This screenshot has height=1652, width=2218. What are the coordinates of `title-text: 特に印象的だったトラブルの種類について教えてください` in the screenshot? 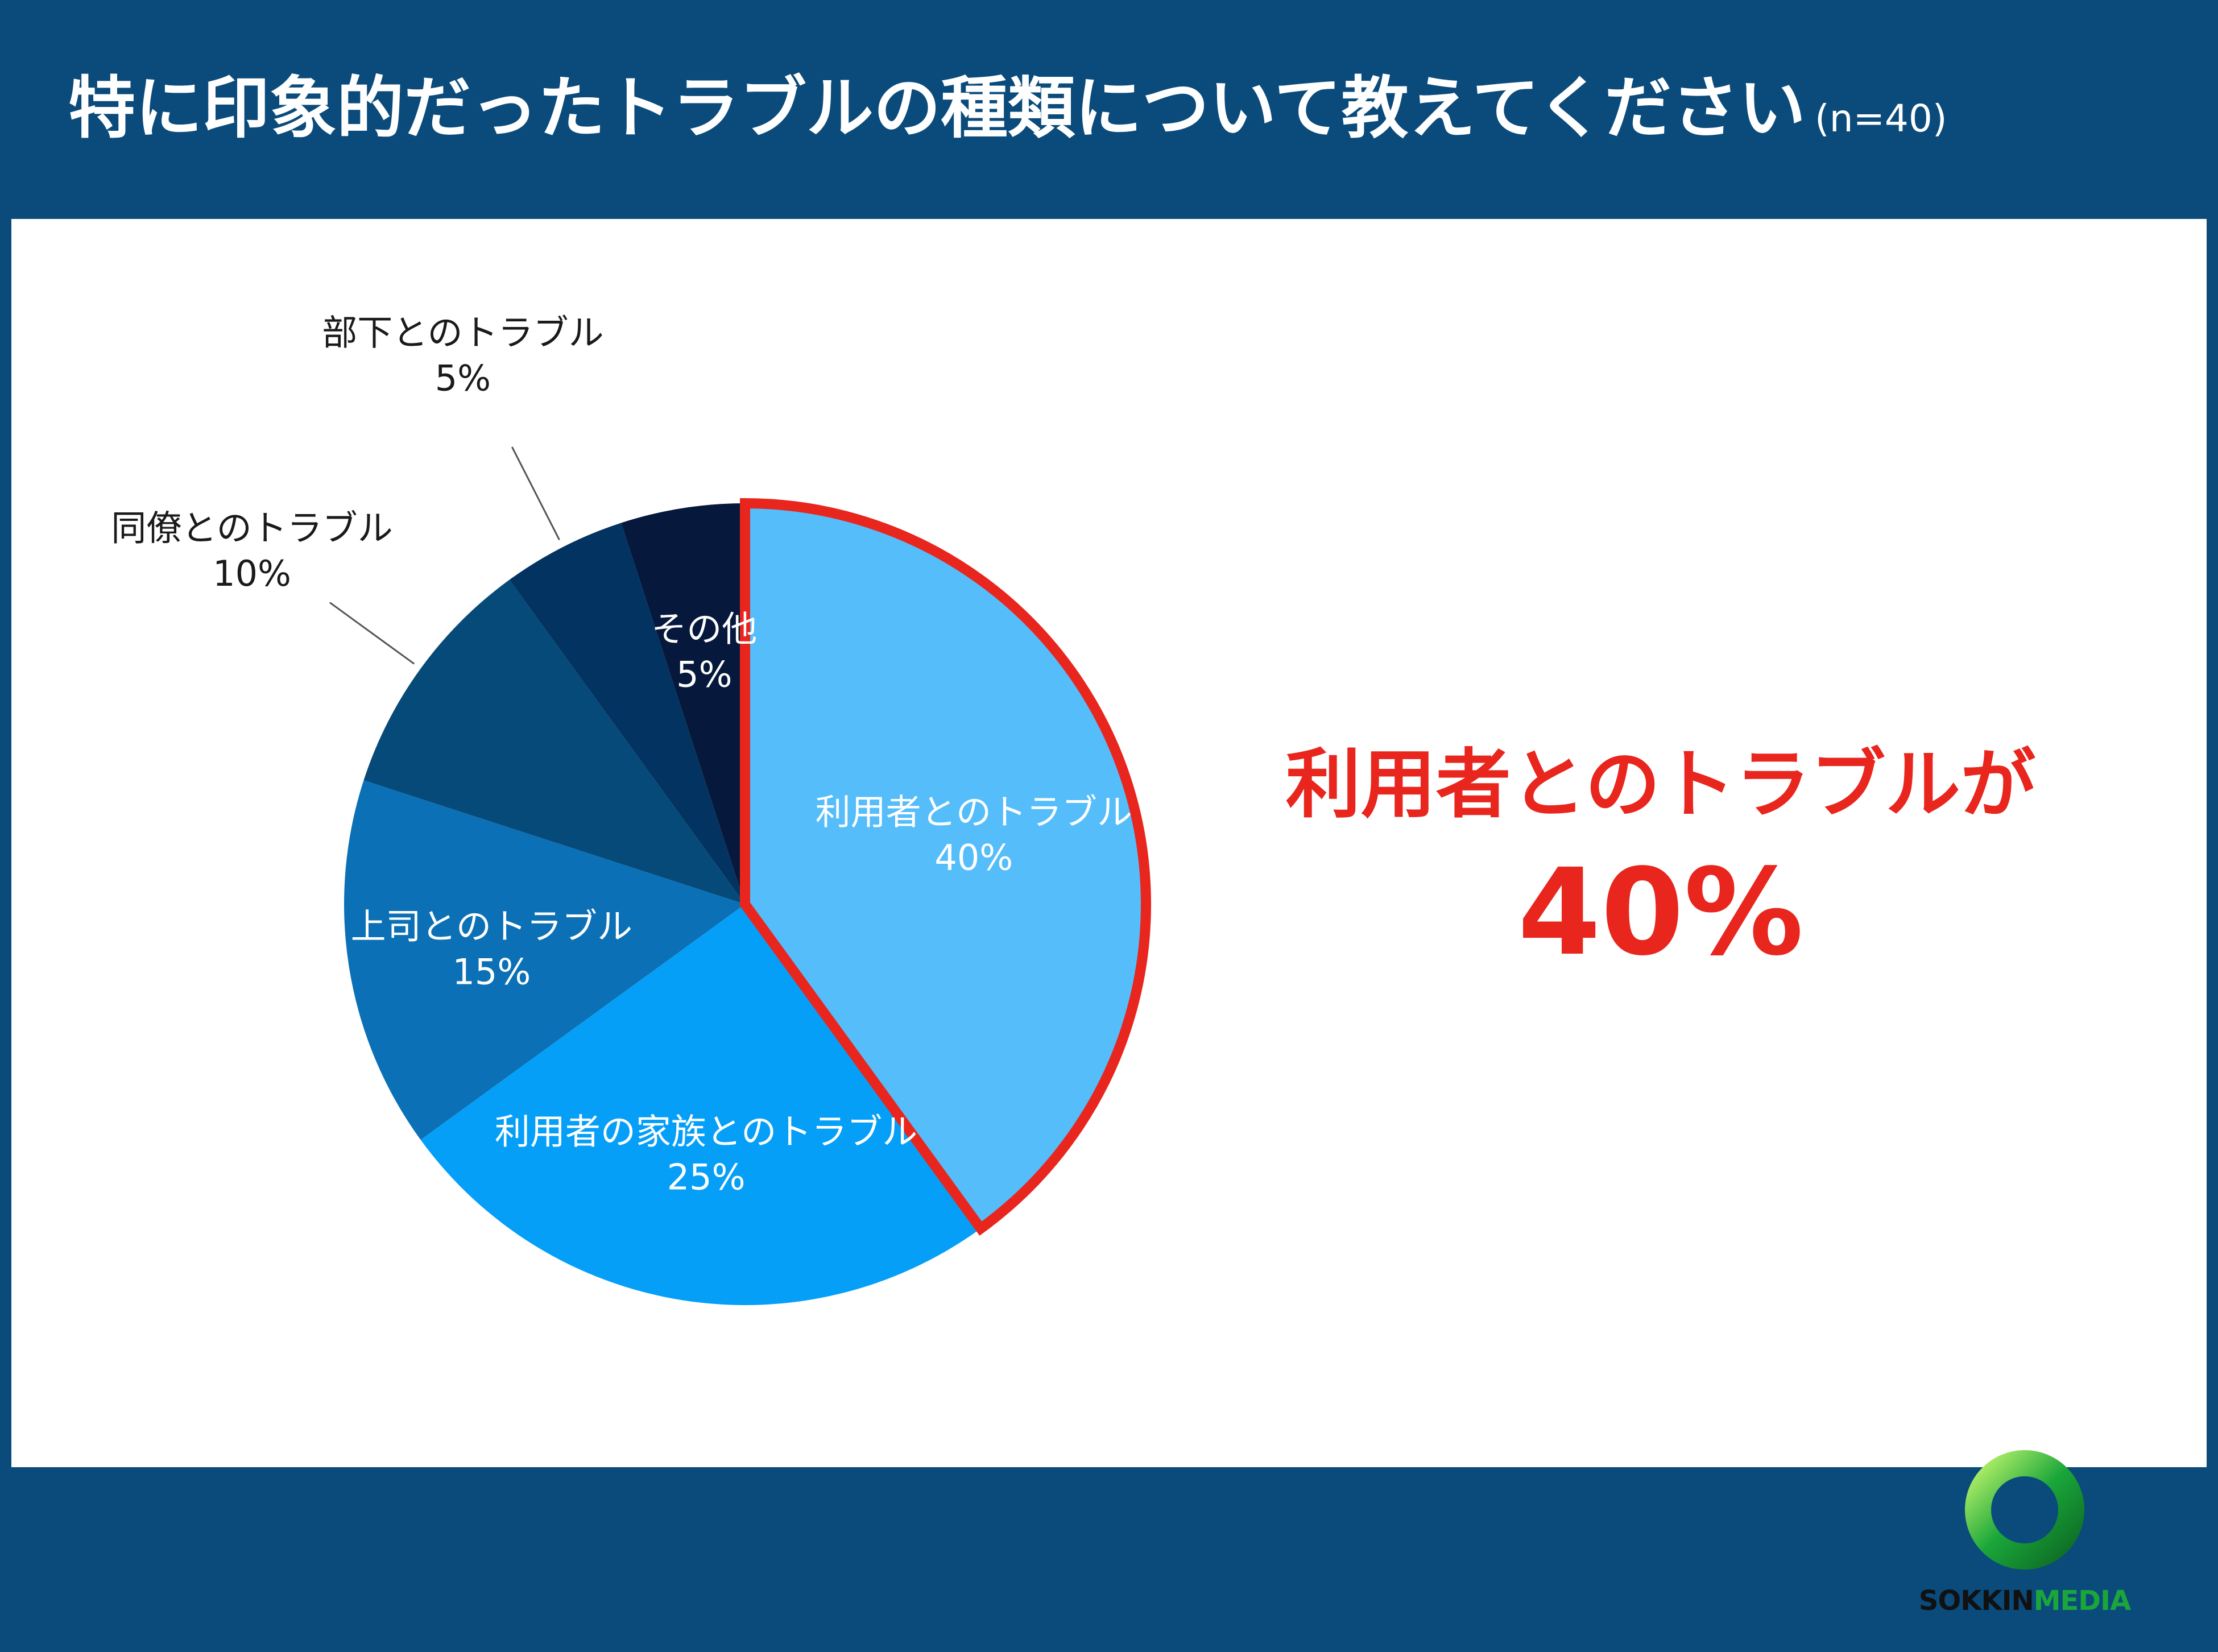 It's located at (937, 108).